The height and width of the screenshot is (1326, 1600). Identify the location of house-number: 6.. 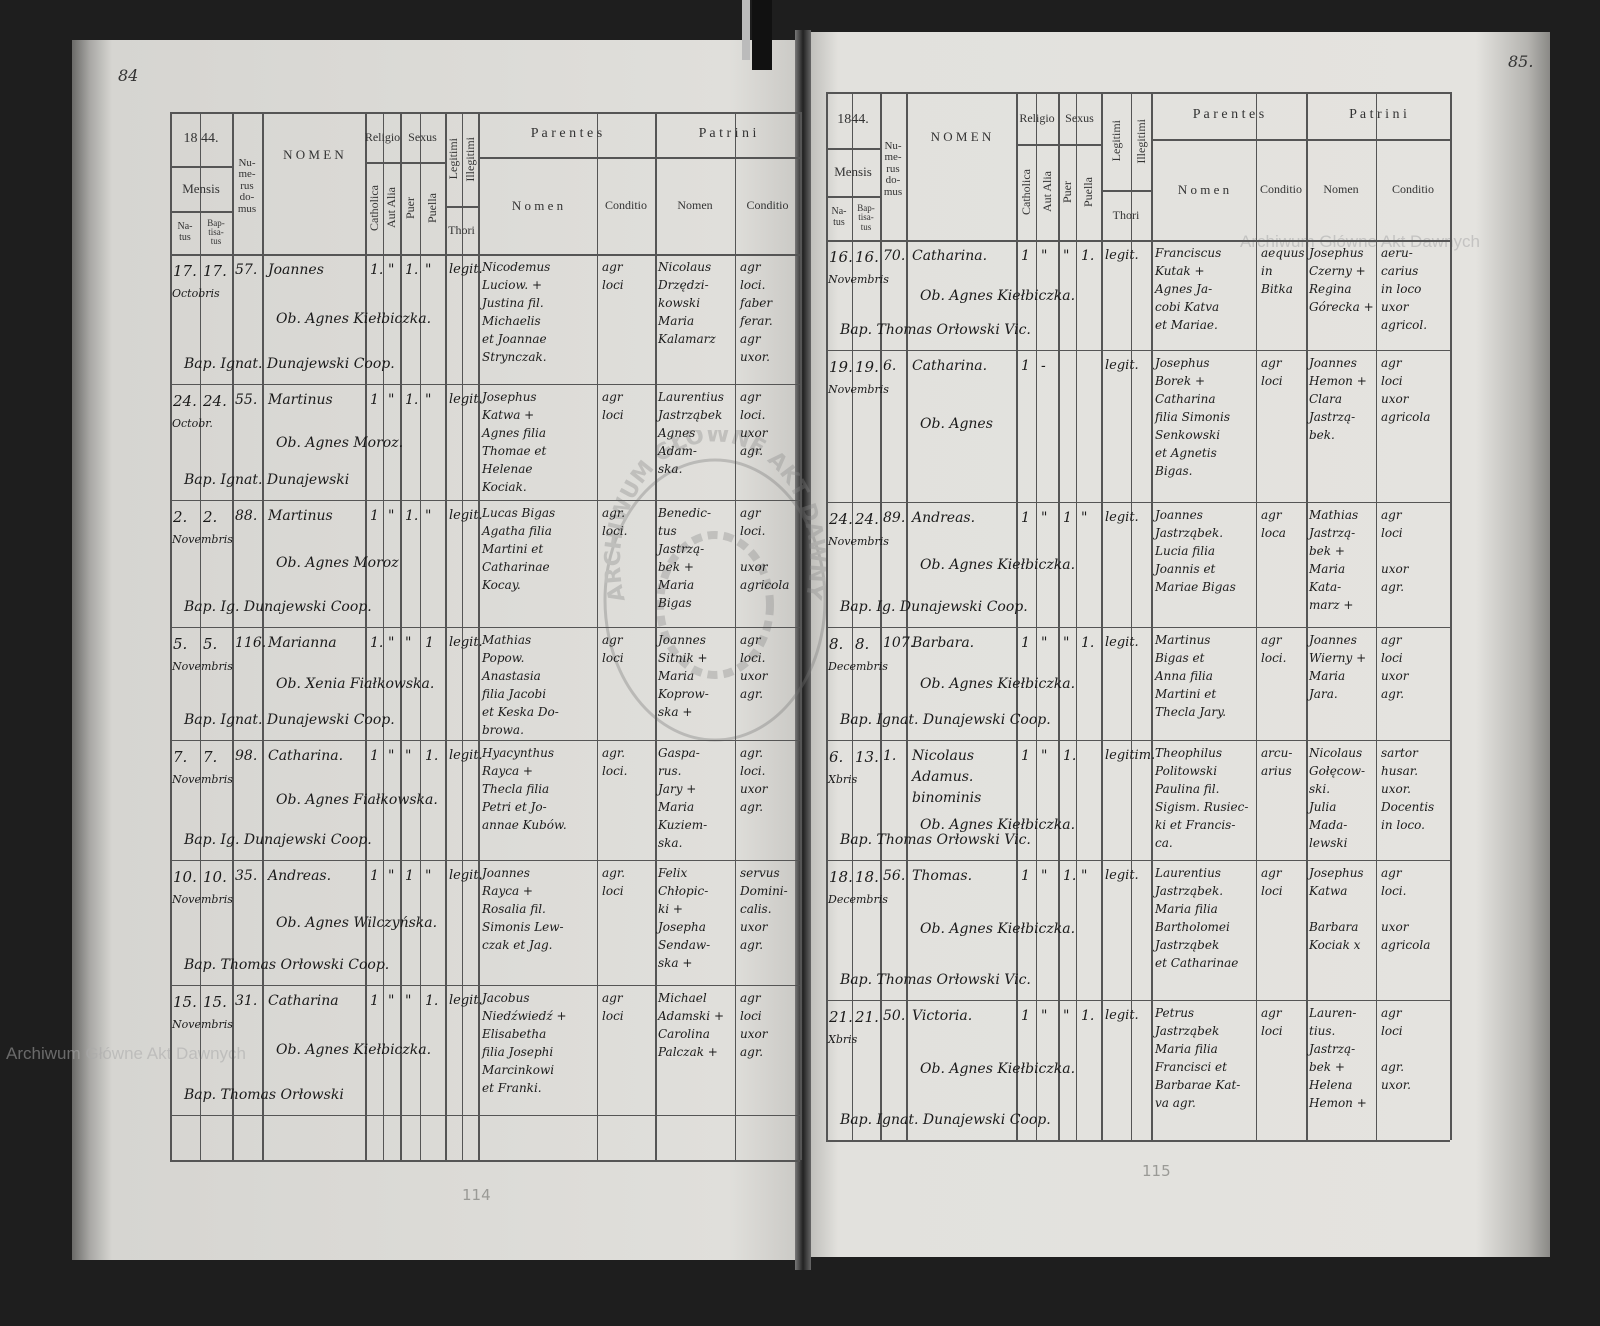
(890, 366).